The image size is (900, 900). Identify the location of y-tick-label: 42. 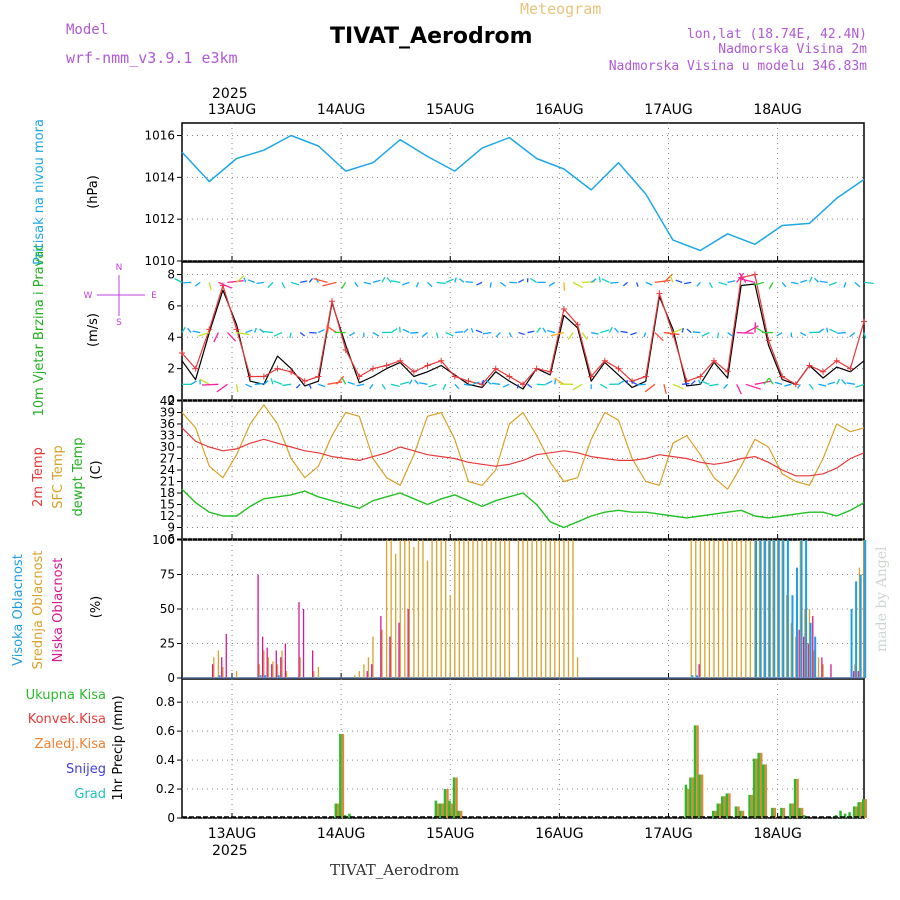
(167, 401).